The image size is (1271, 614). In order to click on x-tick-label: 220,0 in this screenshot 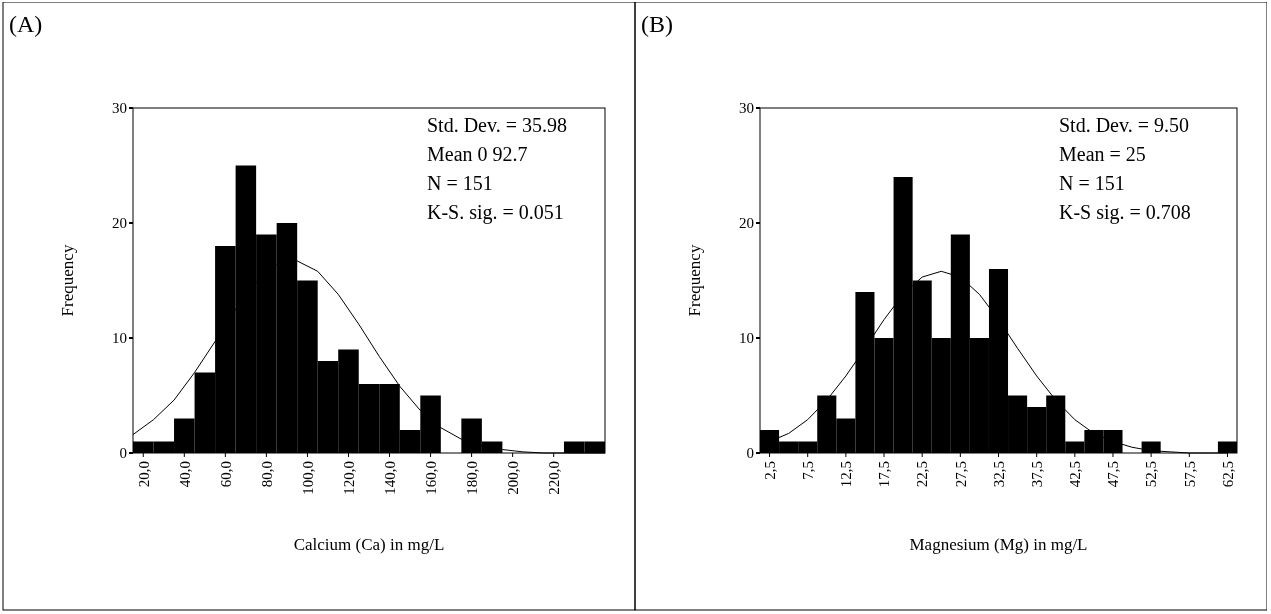, I will do `click(553, 478)`.